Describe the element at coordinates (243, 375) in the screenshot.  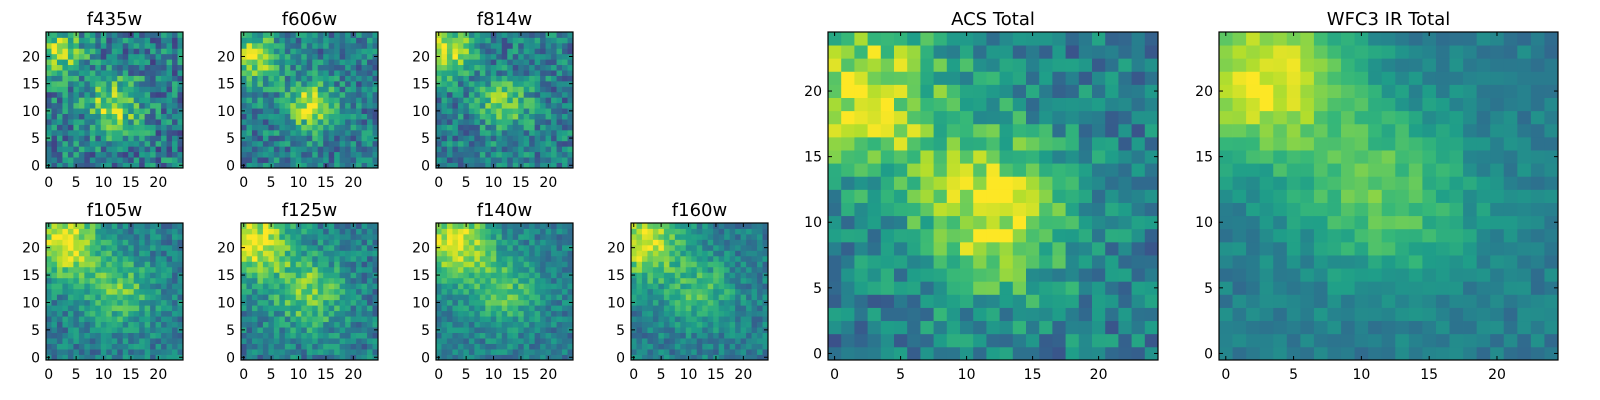
I see `x-tick-label: 0` at that location.